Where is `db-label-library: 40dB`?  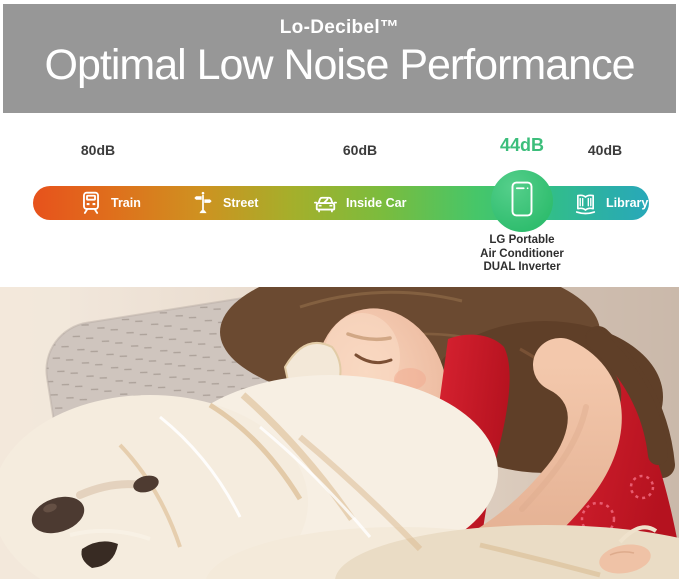 db-label-library: 40dB is located at coordinates (605, 150).